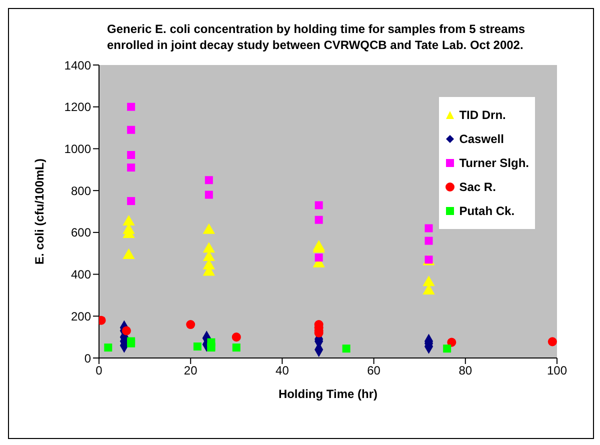  What do you see at coordinates (78, 107) in the screenshot?
I see `y-tick-label: 1200` at bounding box center [78, 107].